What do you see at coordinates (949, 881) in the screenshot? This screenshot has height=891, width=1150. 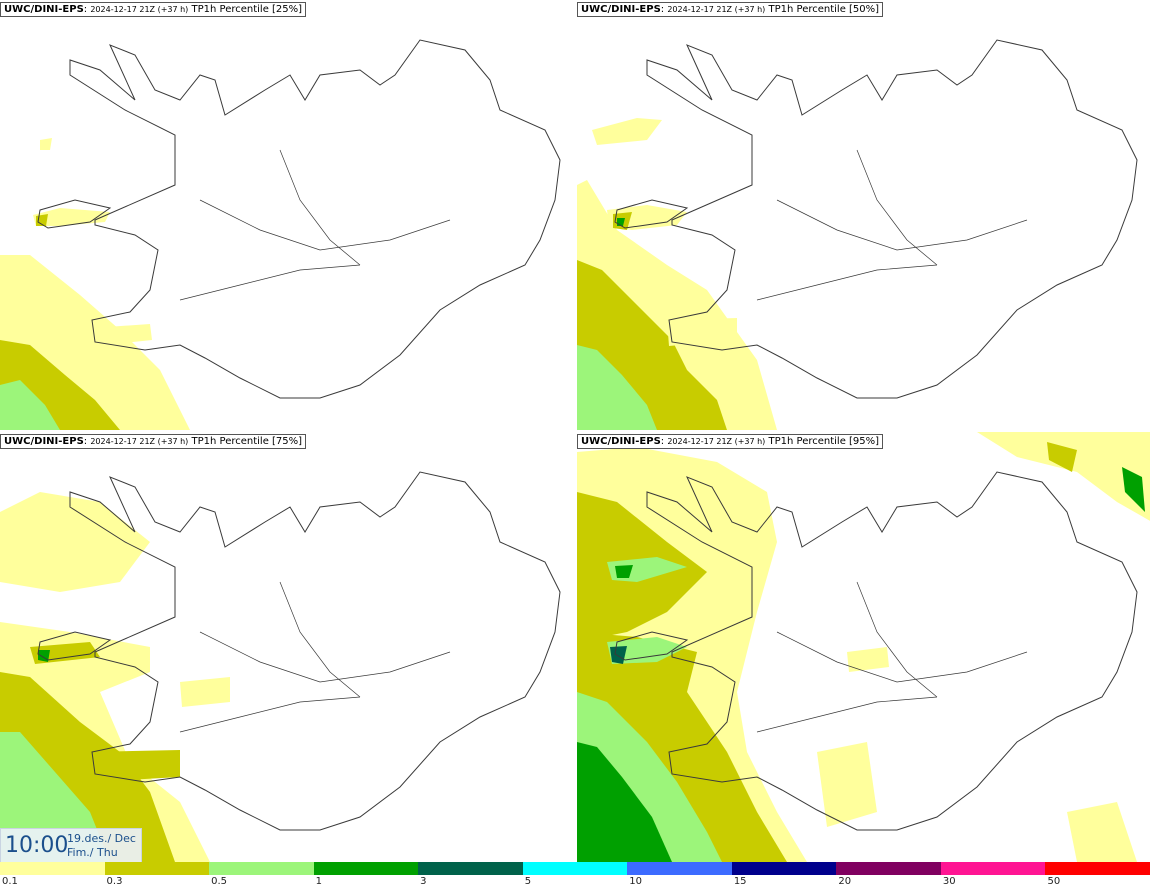 I see `legend-tick-label: 30` at bounding box center [949, 881].